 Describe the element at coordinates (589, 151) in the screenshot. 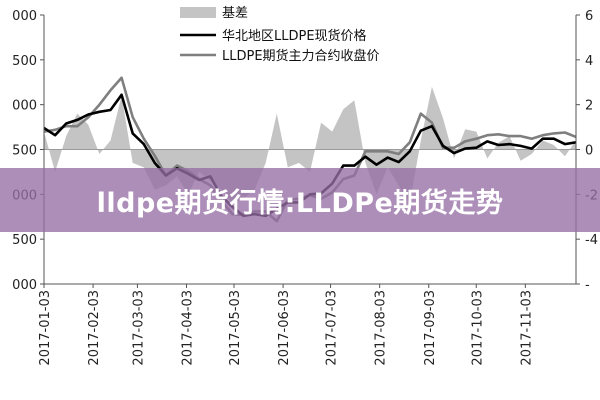

I see `right-tick-label: 0` at that location.